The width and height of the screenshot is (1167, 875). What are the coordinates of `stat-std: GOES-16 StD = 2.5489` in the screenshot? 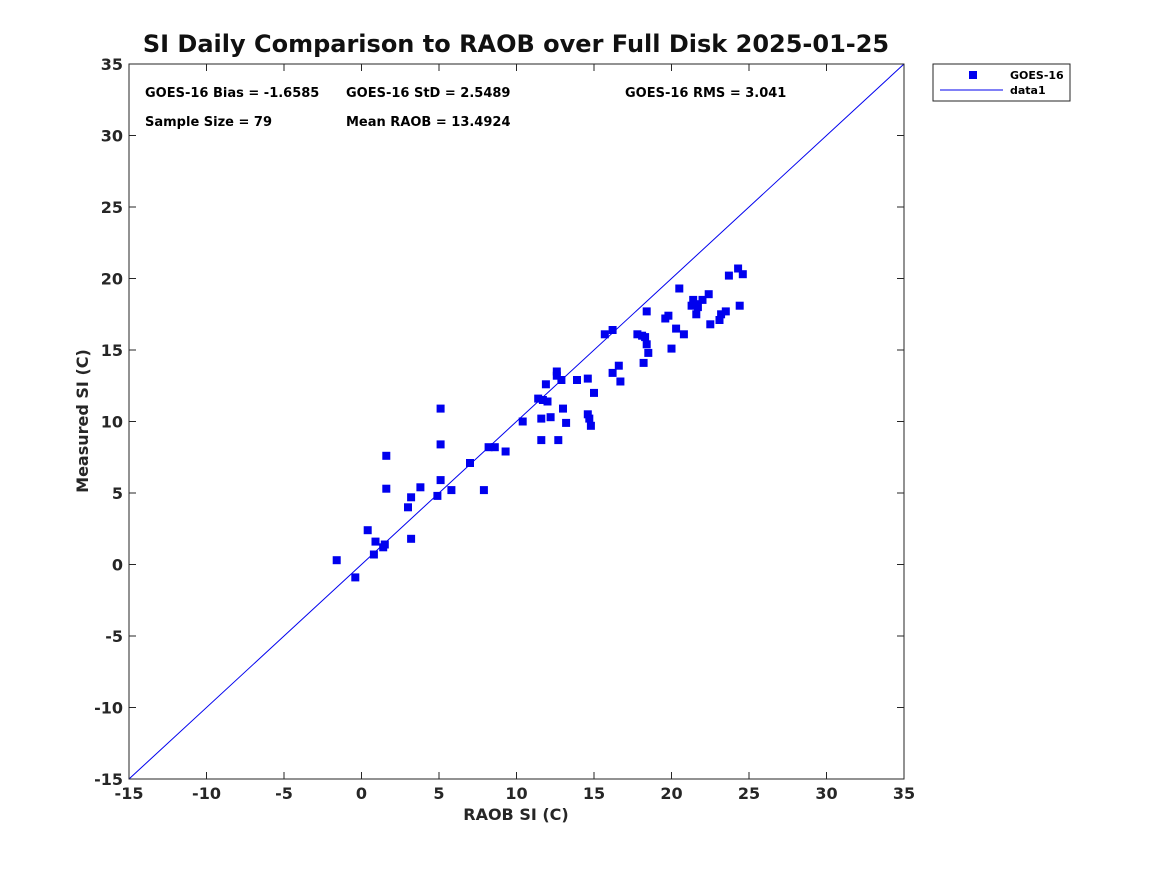 It's located at (428, 93).